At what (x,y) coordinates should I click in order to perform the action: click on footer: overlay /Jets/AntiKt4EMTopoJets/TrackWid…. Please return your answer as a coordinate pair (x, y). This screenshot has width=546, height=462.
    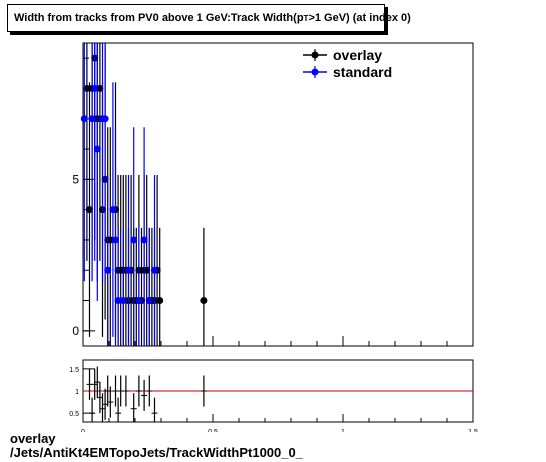
    Looking at the image, I should click on (156, 446).